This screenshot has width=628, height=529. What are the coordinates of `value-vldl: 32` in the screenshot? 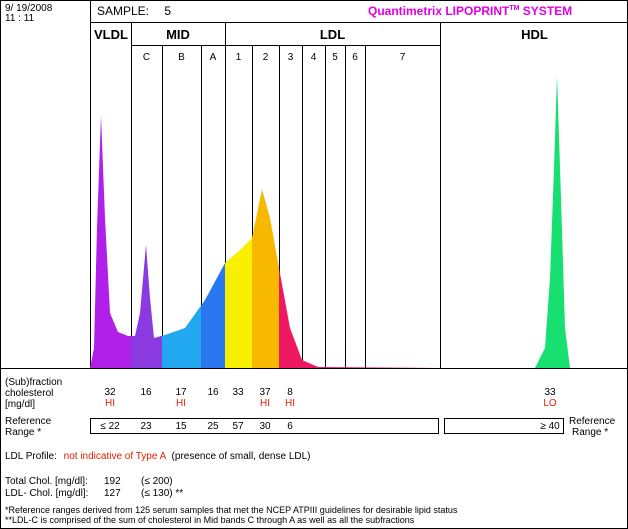 It's located at (110, 392).